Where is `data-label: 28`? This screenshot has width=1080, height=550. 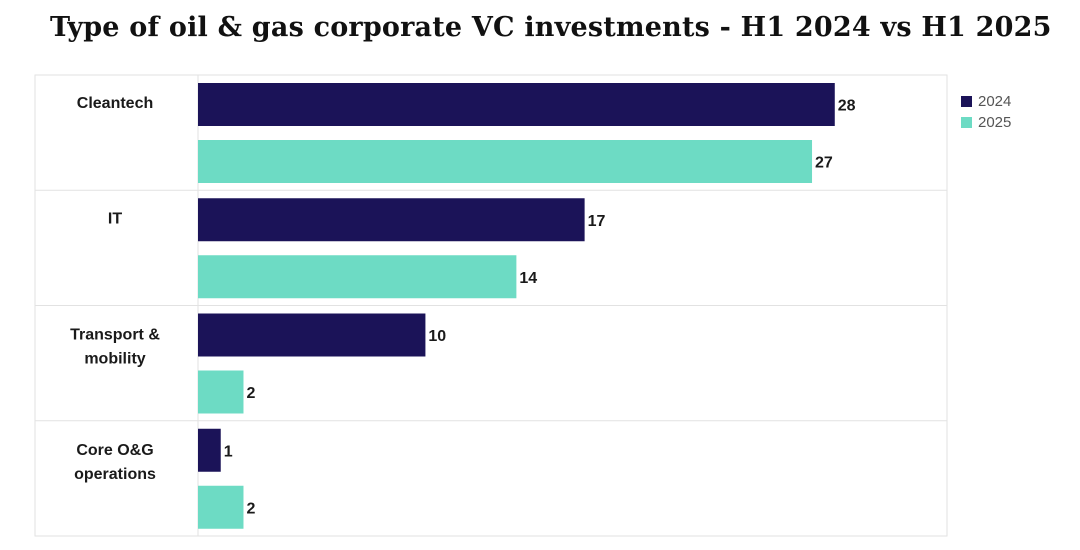 data-label: 28 is located at coordinates (847, 106).